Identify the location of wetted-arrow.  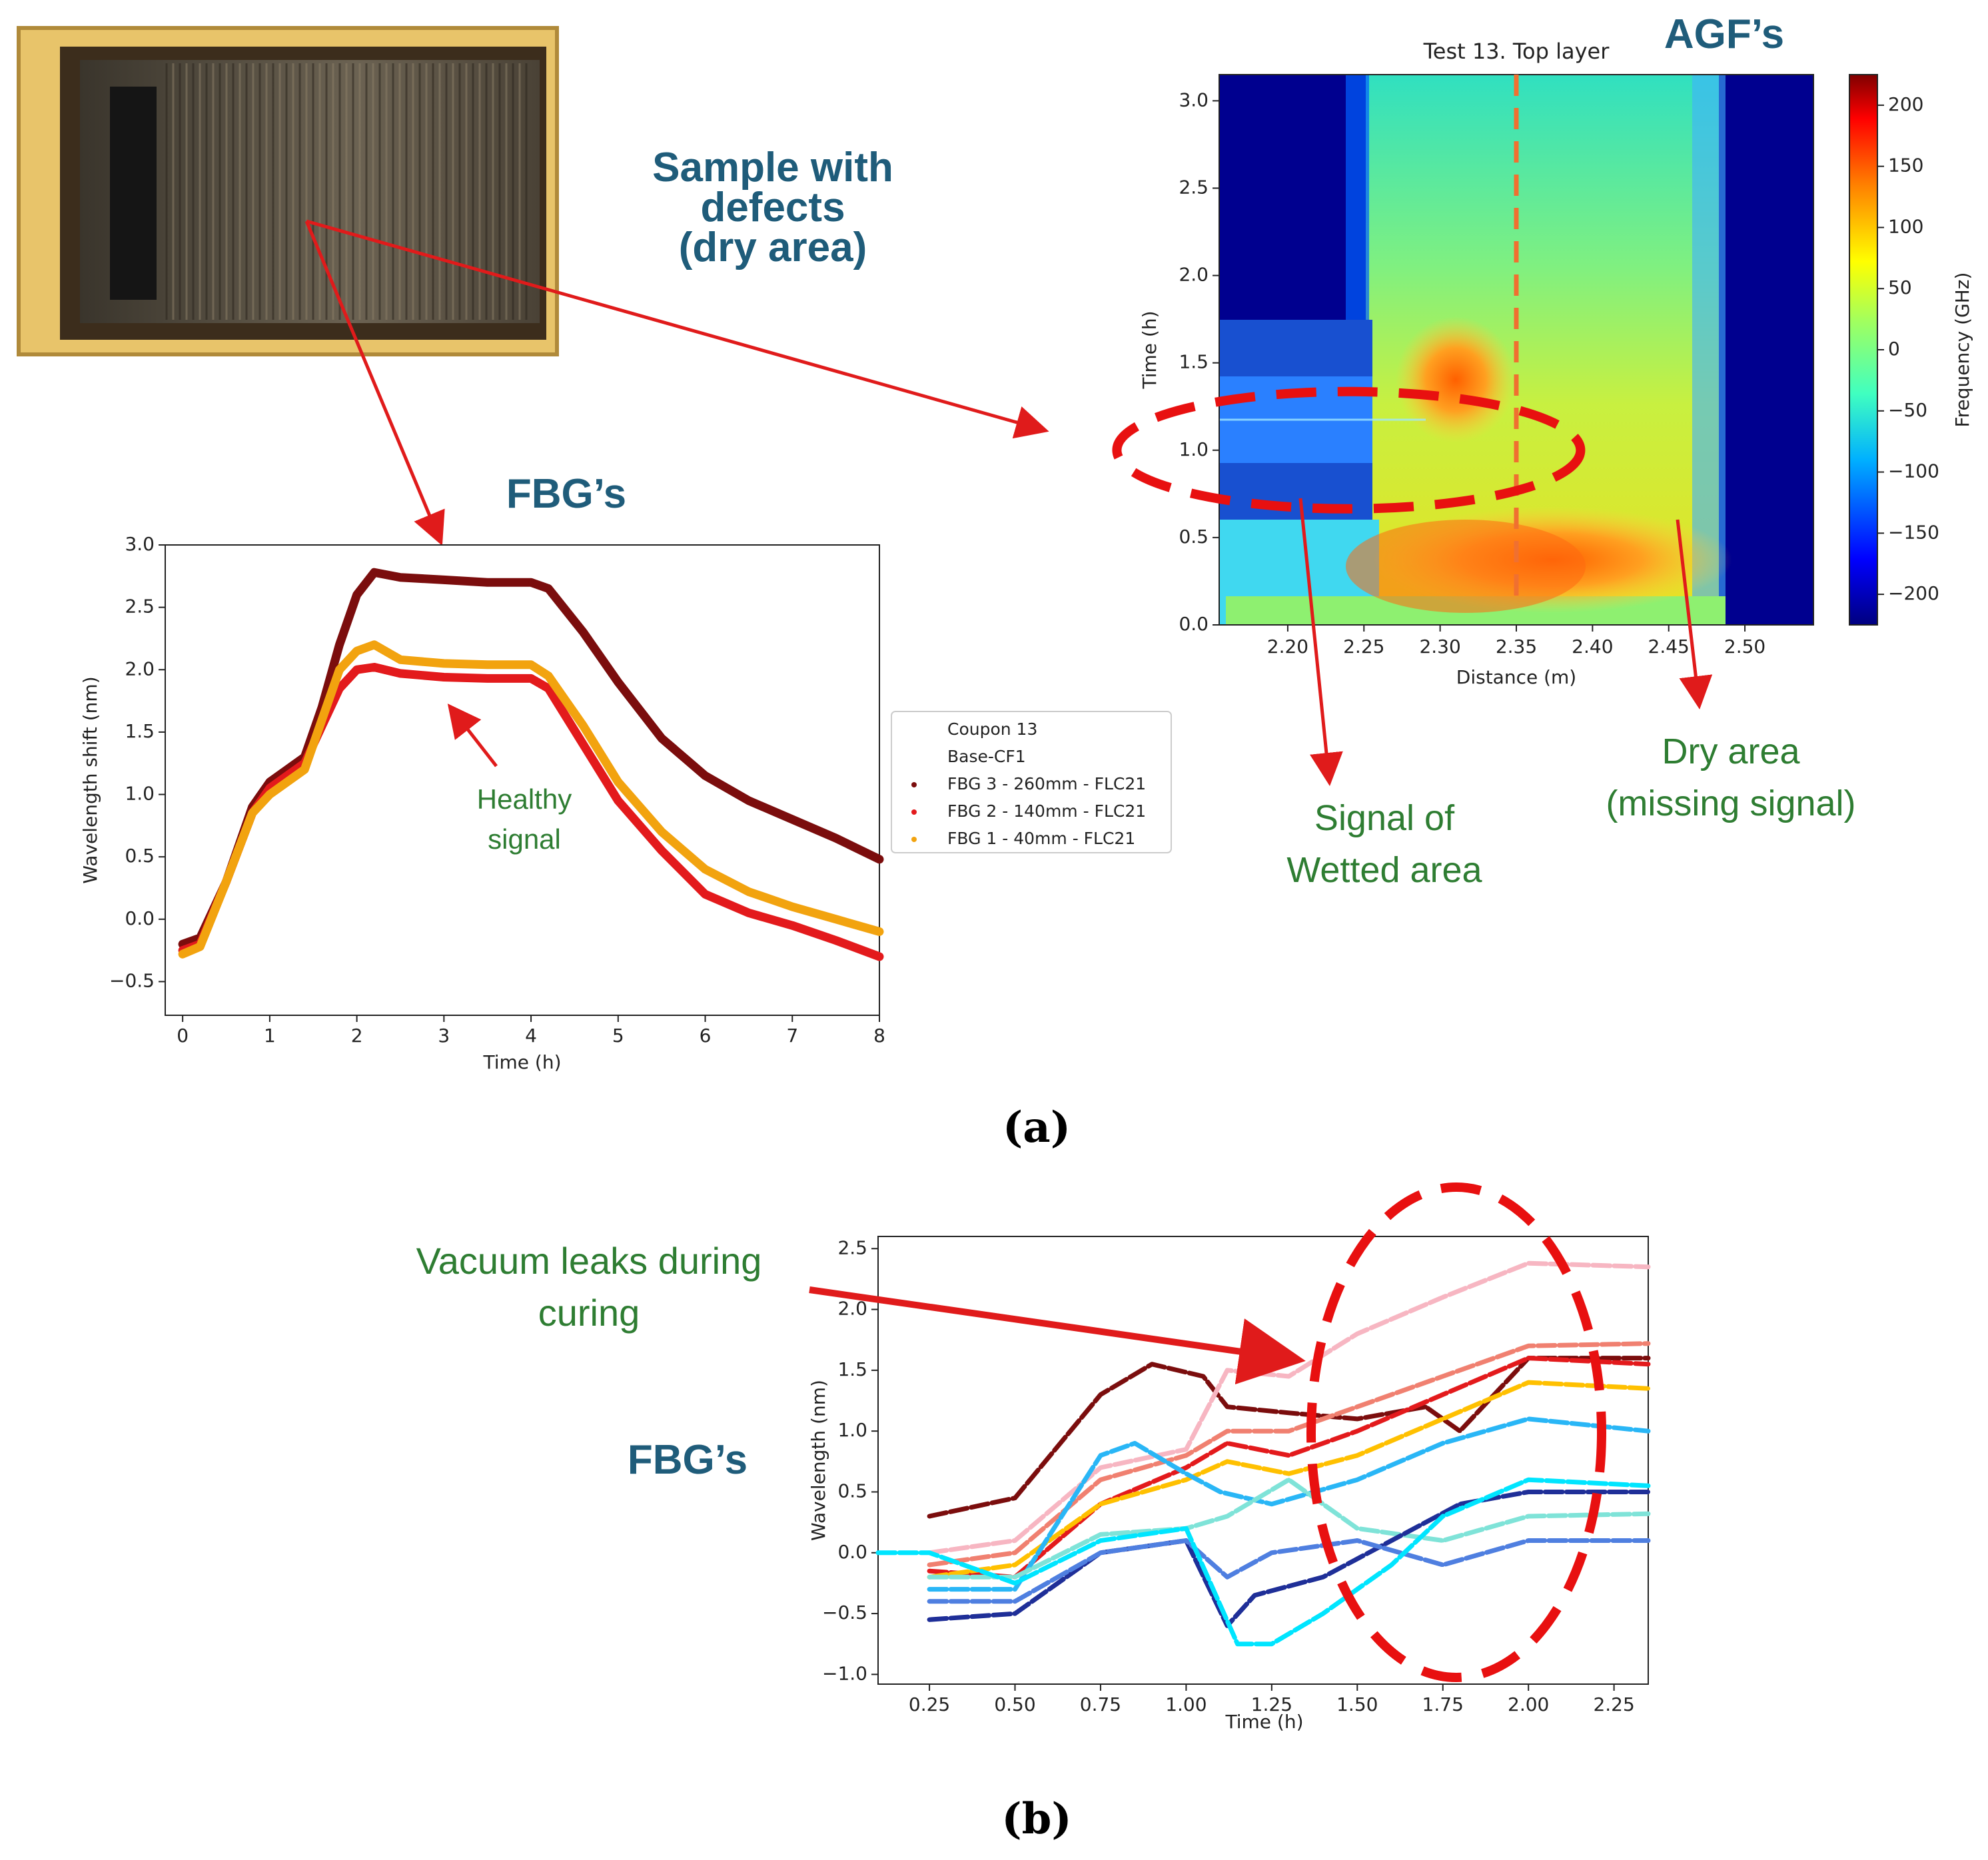
(1320, 642).